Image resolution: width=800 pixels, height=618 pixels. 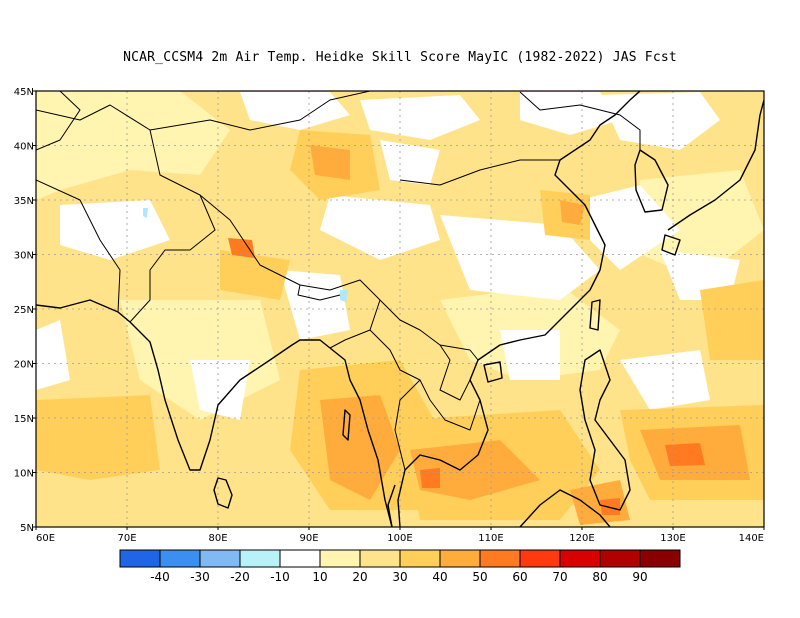 What do you see at coordinates (605, 430) in the screenshot?
I see `philippines-coastline` at bounding box center [605, 430].